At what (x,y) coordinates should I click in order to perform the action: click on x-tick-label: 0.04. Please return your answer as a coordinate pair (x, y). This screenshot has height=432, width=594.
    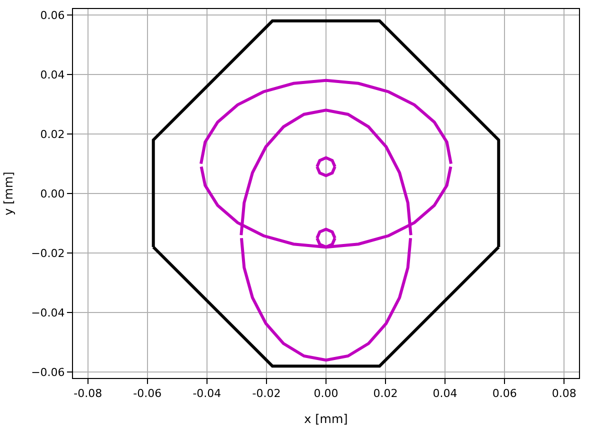
    Looking at the image, I should click on (445, 393).